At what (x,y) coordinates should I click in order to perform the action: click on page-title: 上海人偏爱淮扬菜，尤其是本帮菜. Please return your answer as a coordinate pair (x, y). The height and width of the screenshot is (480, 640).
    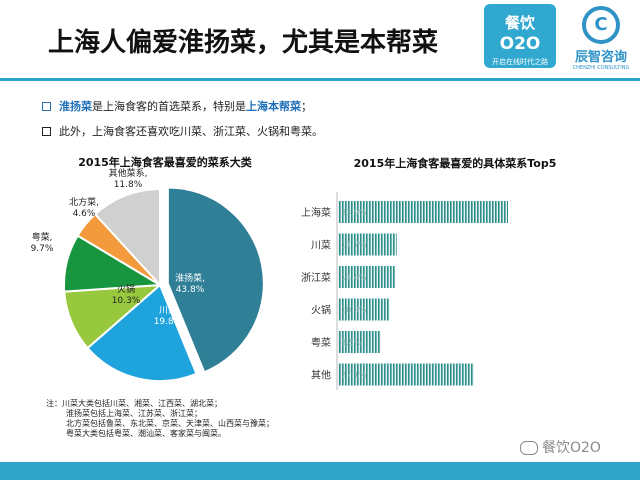
    Looking at the image, I should click on (243, 43).